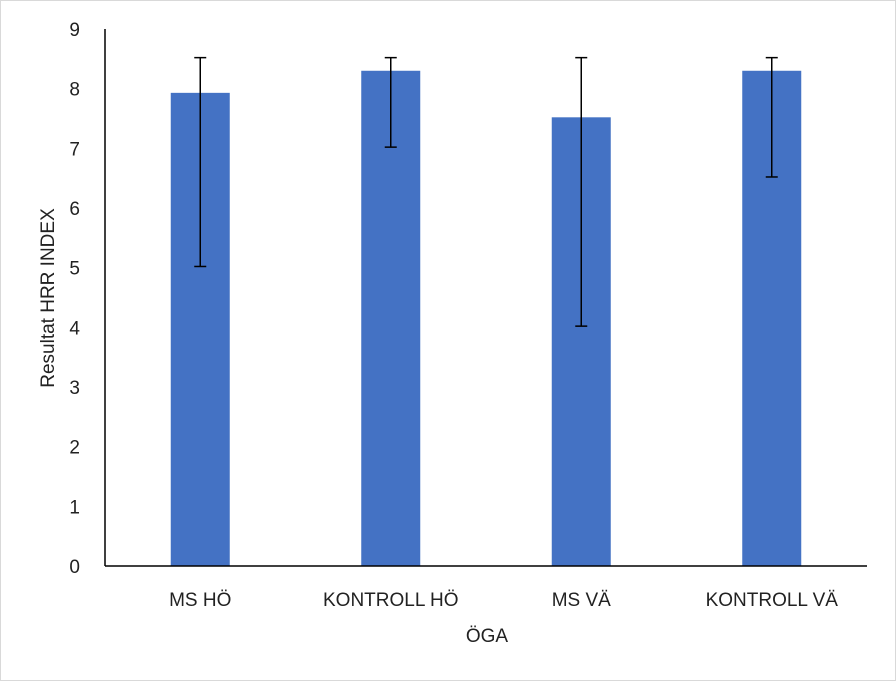 Image resolution: width=896 pixels, height=681 pixels. What do you see at coordinates (74, 149) in the screenshot?
I see `y-tick-label: 7` at bounding box center [74, 149].